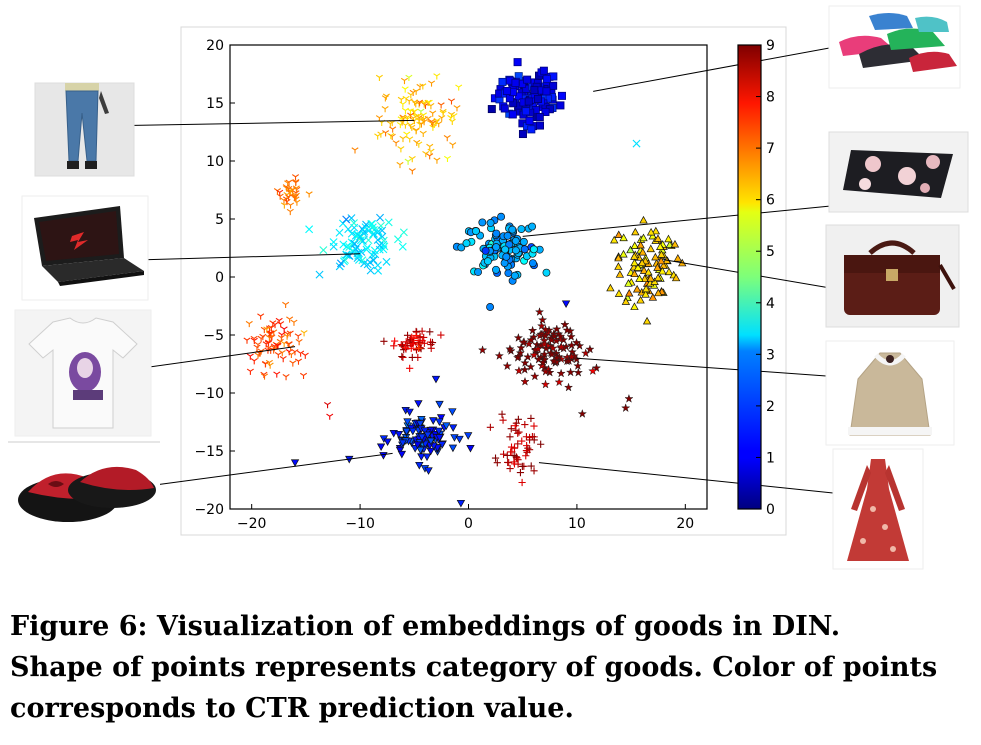 The image size is (981, 745). I want to click on x-tick-label: −20, so click(252, 524).